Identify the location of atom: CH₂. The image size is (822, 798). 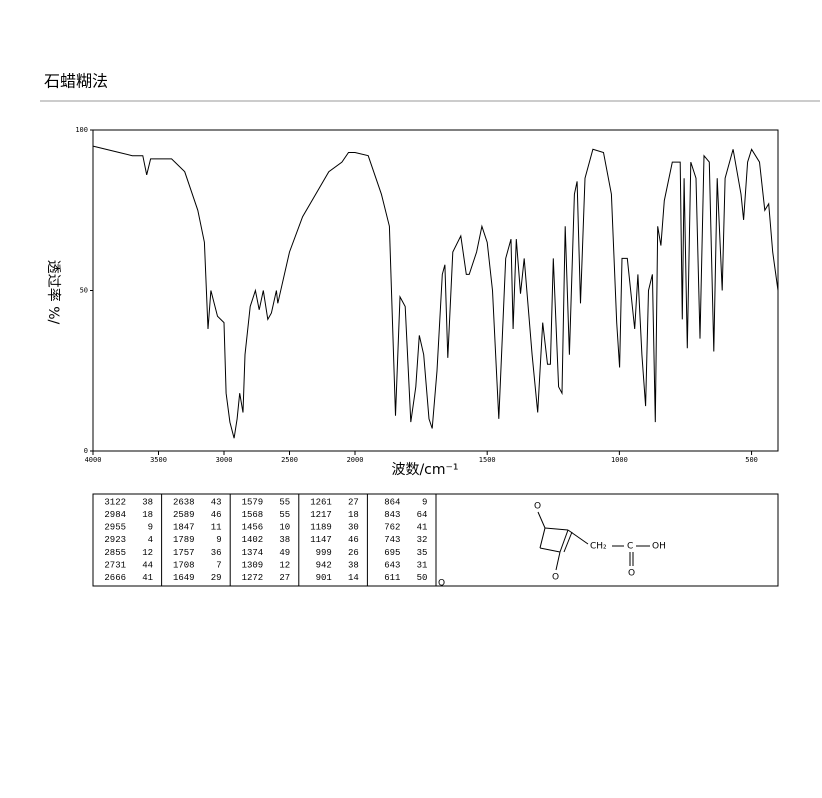
(598, 547).